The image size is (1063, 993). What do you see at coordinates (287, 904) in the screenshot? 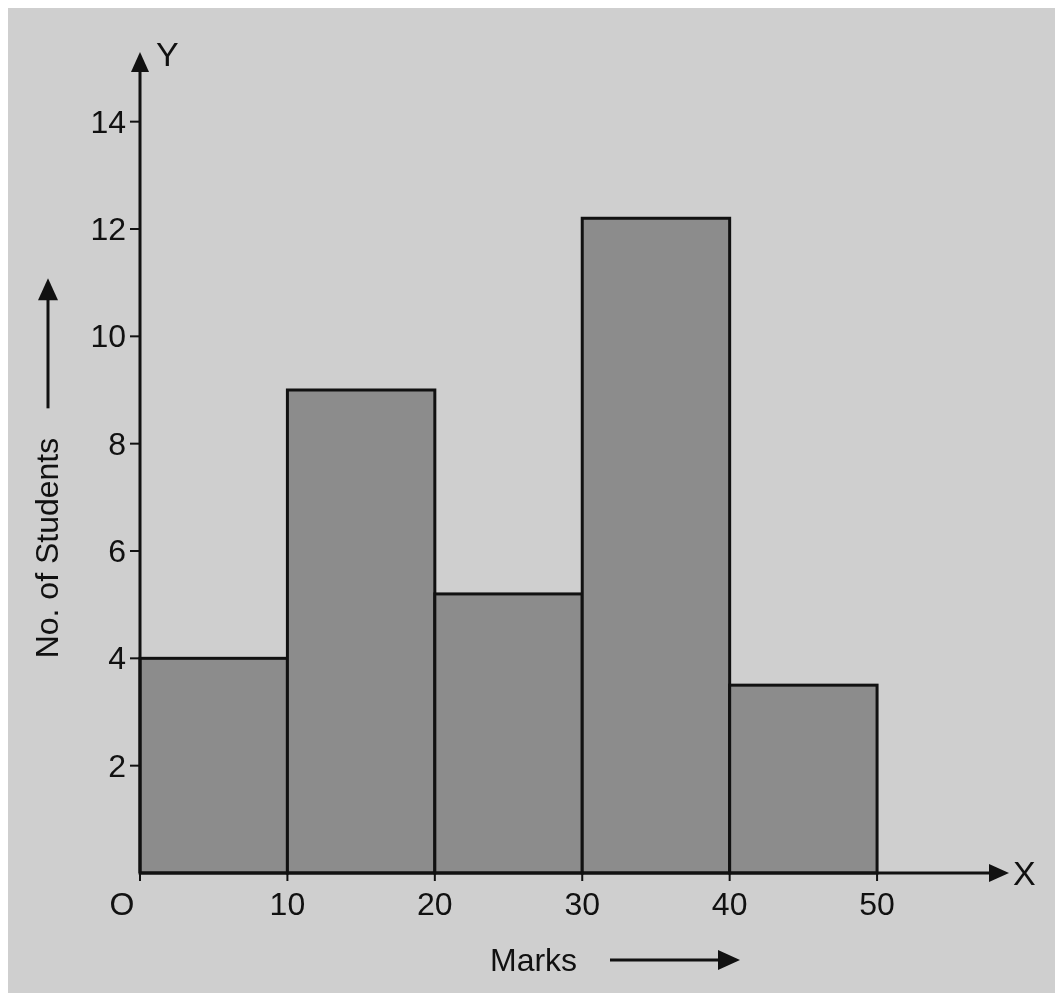
I see `x-tick-label: 10` at bounding box center [287, 904].